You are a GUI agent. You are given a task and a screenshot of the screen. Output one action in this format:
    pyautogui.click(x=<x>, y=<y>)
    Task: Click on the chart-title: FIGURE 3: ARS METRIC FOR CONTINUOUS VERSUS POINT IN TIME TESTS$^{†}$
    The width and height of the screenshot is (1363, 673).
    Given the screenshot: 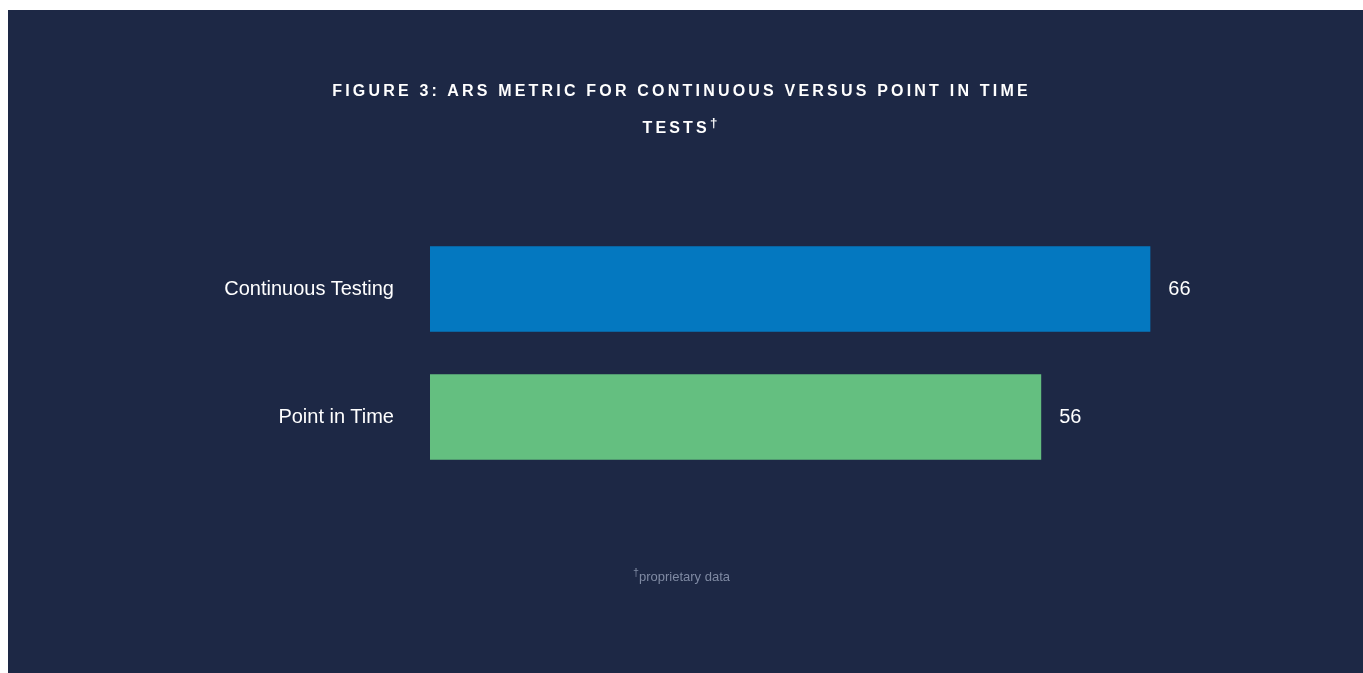 What is the action you would take?
    pyautogui.click(x=681, y=109)
    